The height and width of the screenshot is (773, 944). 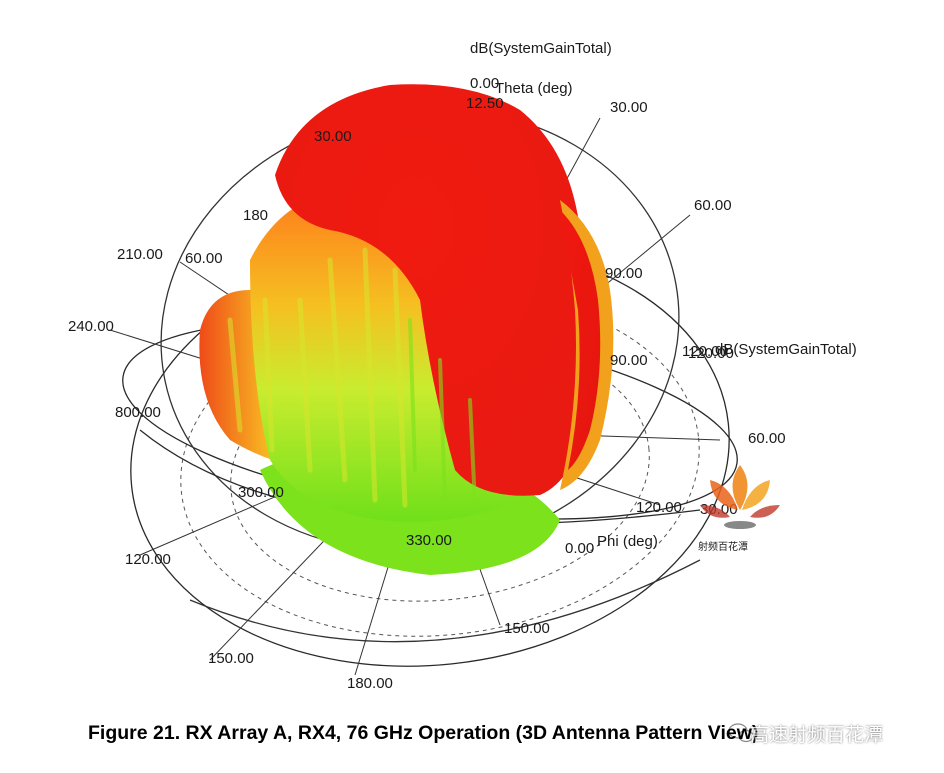 What do you see at coordinates (484, 83) in the screenshot?
I see `gain-tick-label: 0.00` at bounding box center [484, 83].